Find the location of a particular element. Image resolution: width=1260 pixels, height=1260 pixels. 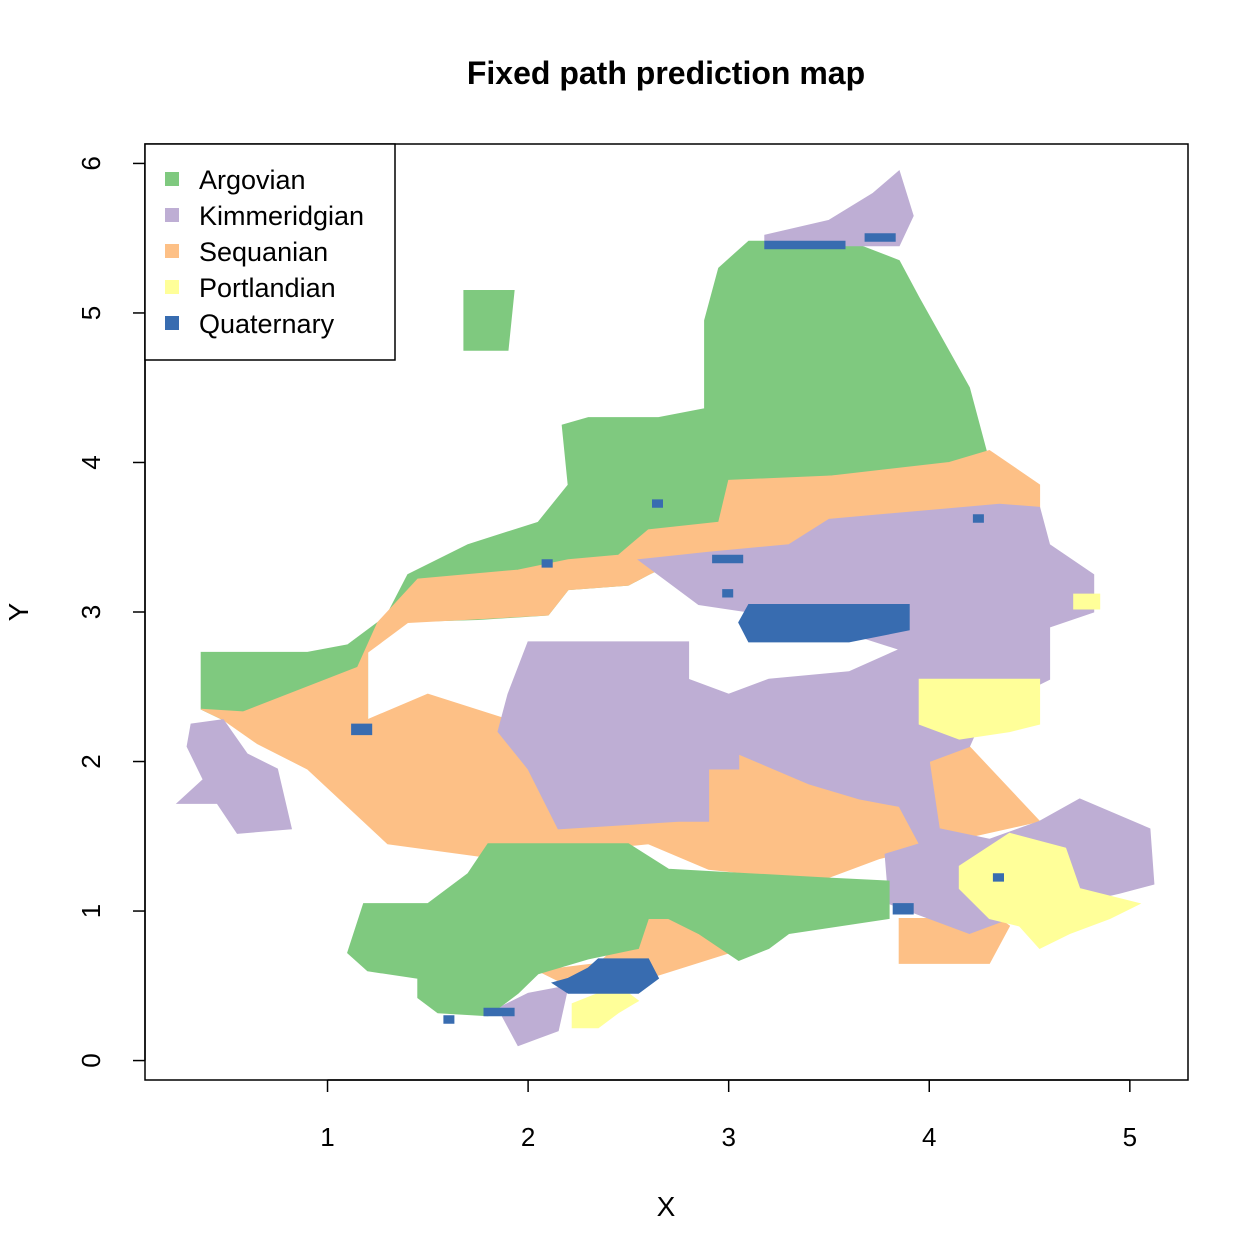

legend-swatch-kimmeridgian is located at coordinates (172, 215).